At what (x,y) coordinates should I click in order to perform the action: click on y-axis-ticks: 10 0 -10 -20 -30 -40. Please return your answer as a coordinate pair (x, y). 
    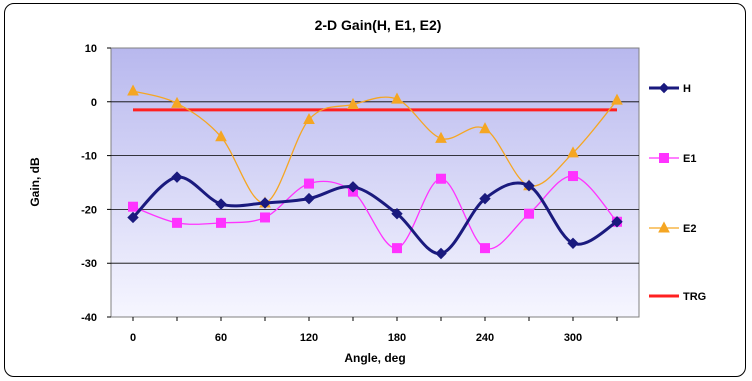
    Looking at the image, I should click on (96, 183).